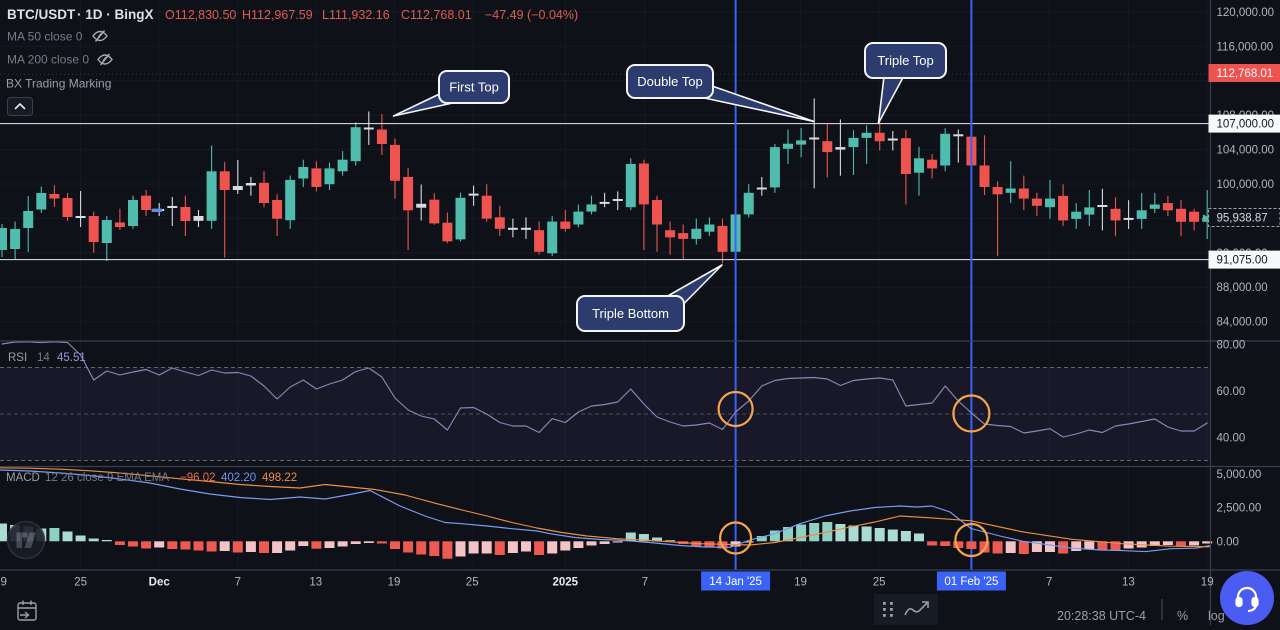  I want to click on svg-text: O112,830.50, so click(200, 15).